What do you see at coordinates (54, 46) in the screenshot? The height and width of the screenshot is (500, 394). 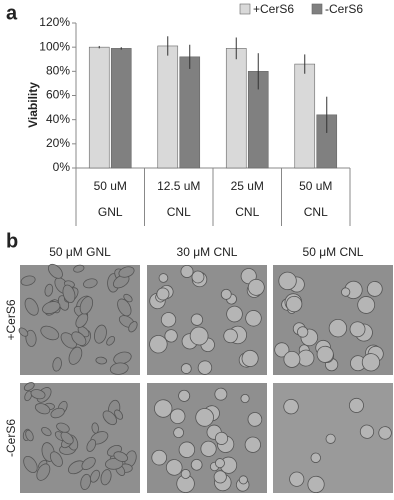 I see `y-tick-label: 100%` at bounding box center [54, 46].